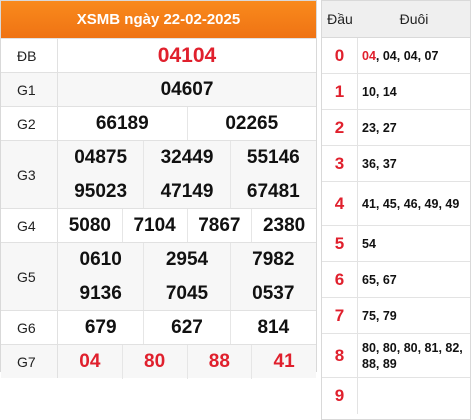  I want to click on prize-number: 2380, so click(283, 226).